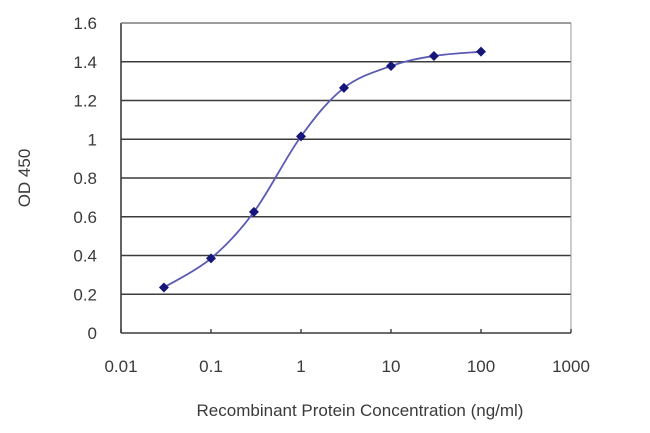 The height and width of the screenshot is (433, 650). I want to click on x-tick-label: 100, so click(481, 366).